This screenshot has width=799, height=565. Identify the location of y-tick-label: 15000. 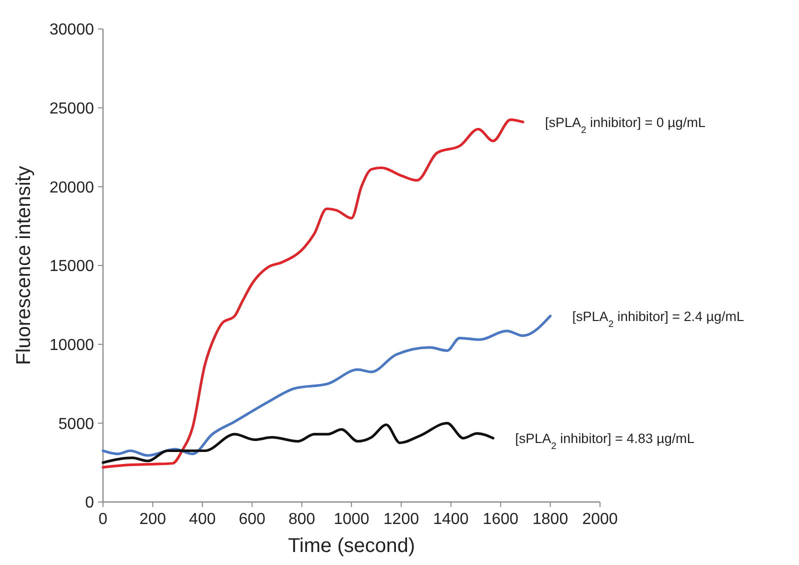
(72, 267).